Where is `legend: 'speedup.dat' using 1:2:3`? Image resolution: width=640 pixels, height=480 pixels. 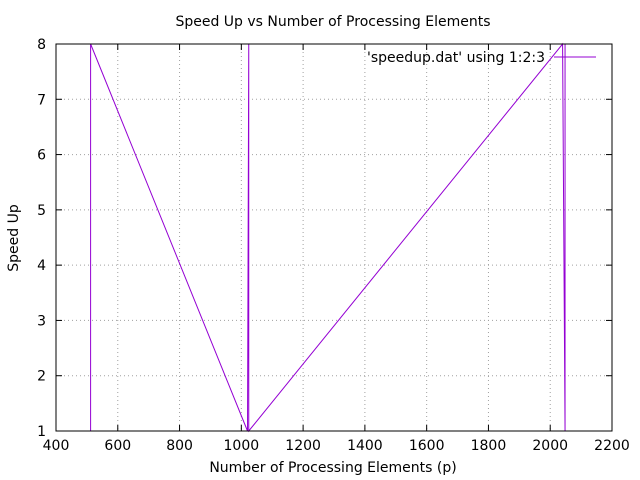
legend: 'speedup.dat' using 1:2:3 is located at coordinates (481, 58).